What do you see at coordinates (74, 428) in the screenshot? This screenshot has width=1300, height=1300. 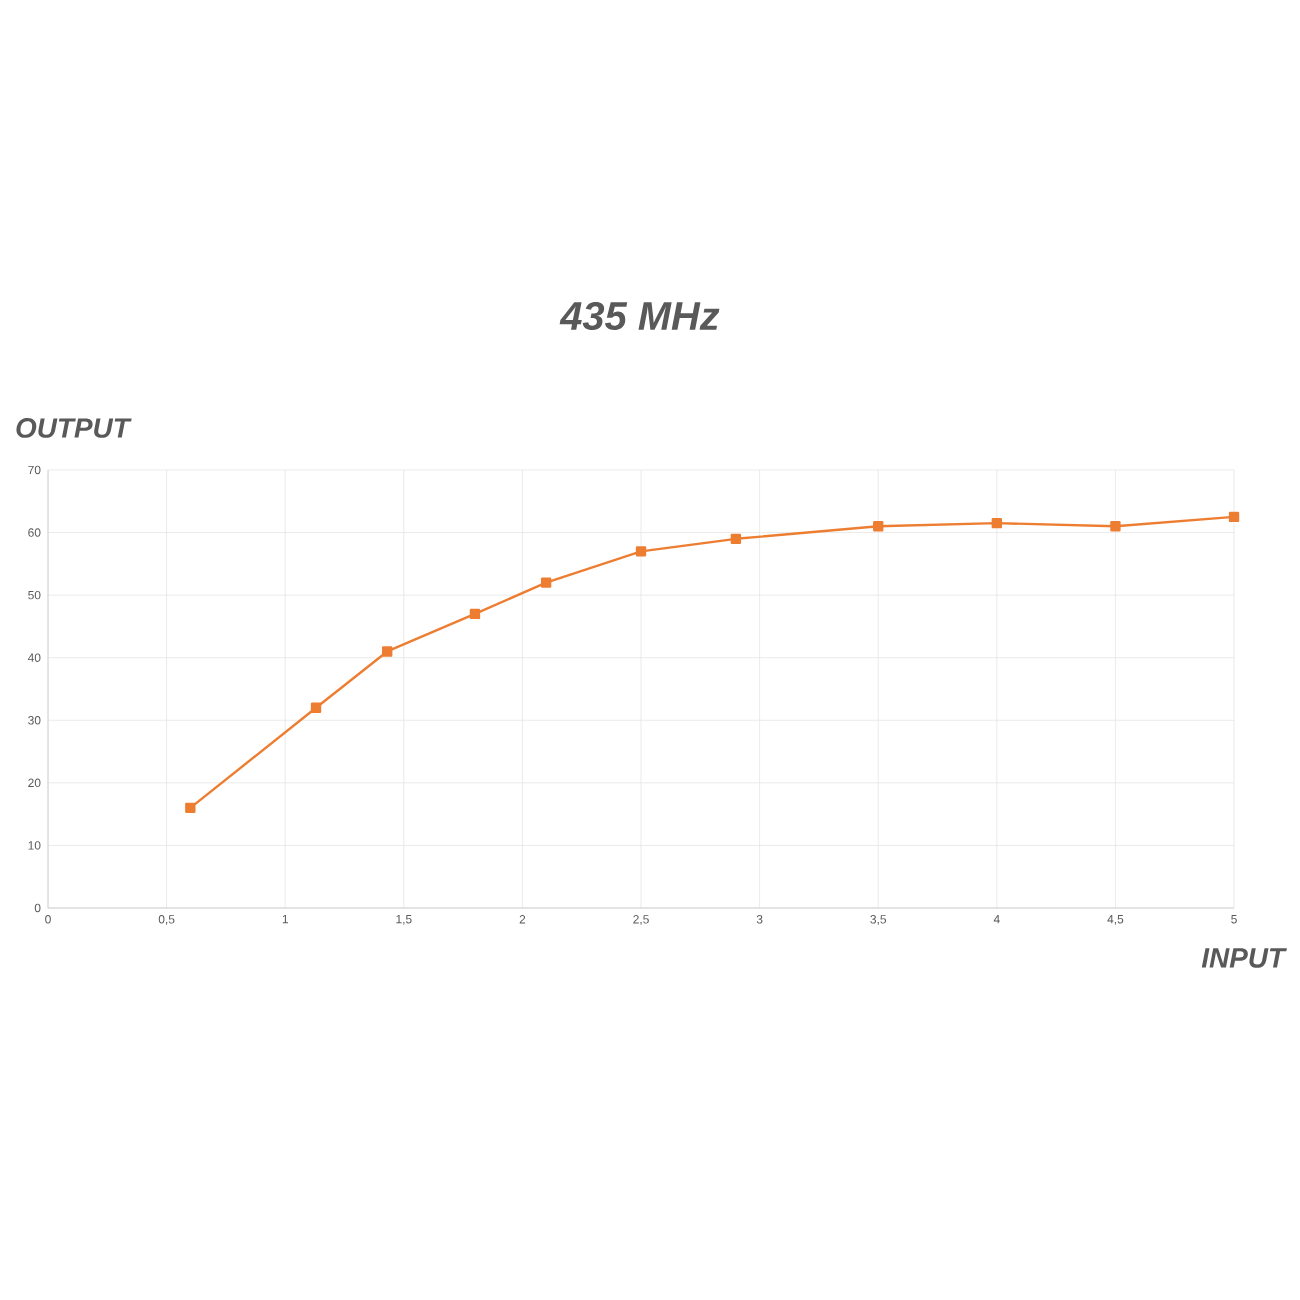 I see `y-axis-title: OUTPUT` at bounding box center [74, 428].